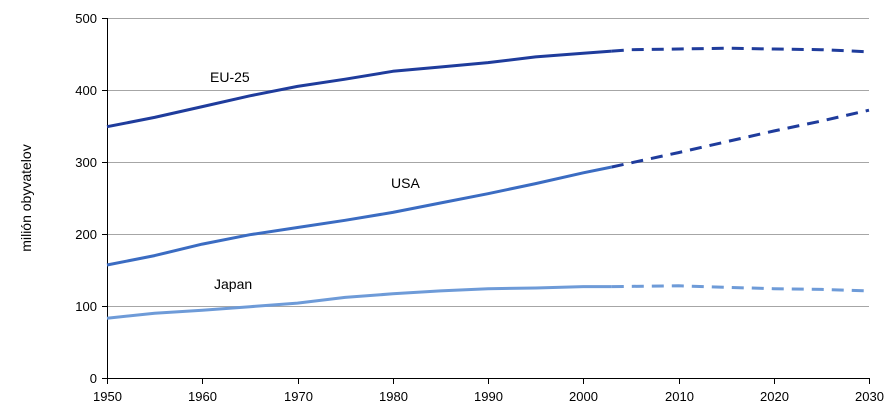  Describe the element at coordinates (869, 396) in the screenshot. I see `x-tick-label-2030: 2030` at that location.